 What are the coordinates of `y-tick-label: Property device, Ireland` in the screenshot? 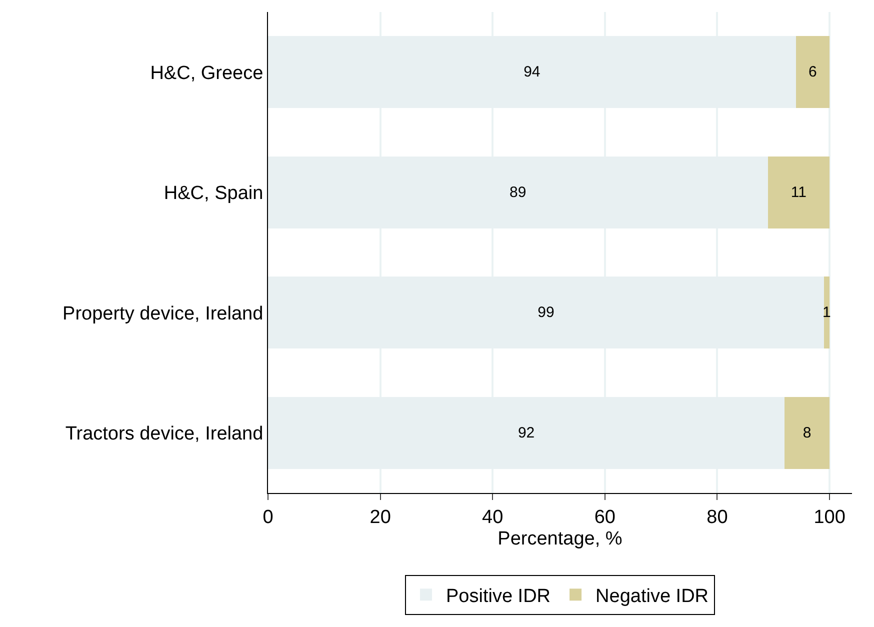 It's located at (163, 313).